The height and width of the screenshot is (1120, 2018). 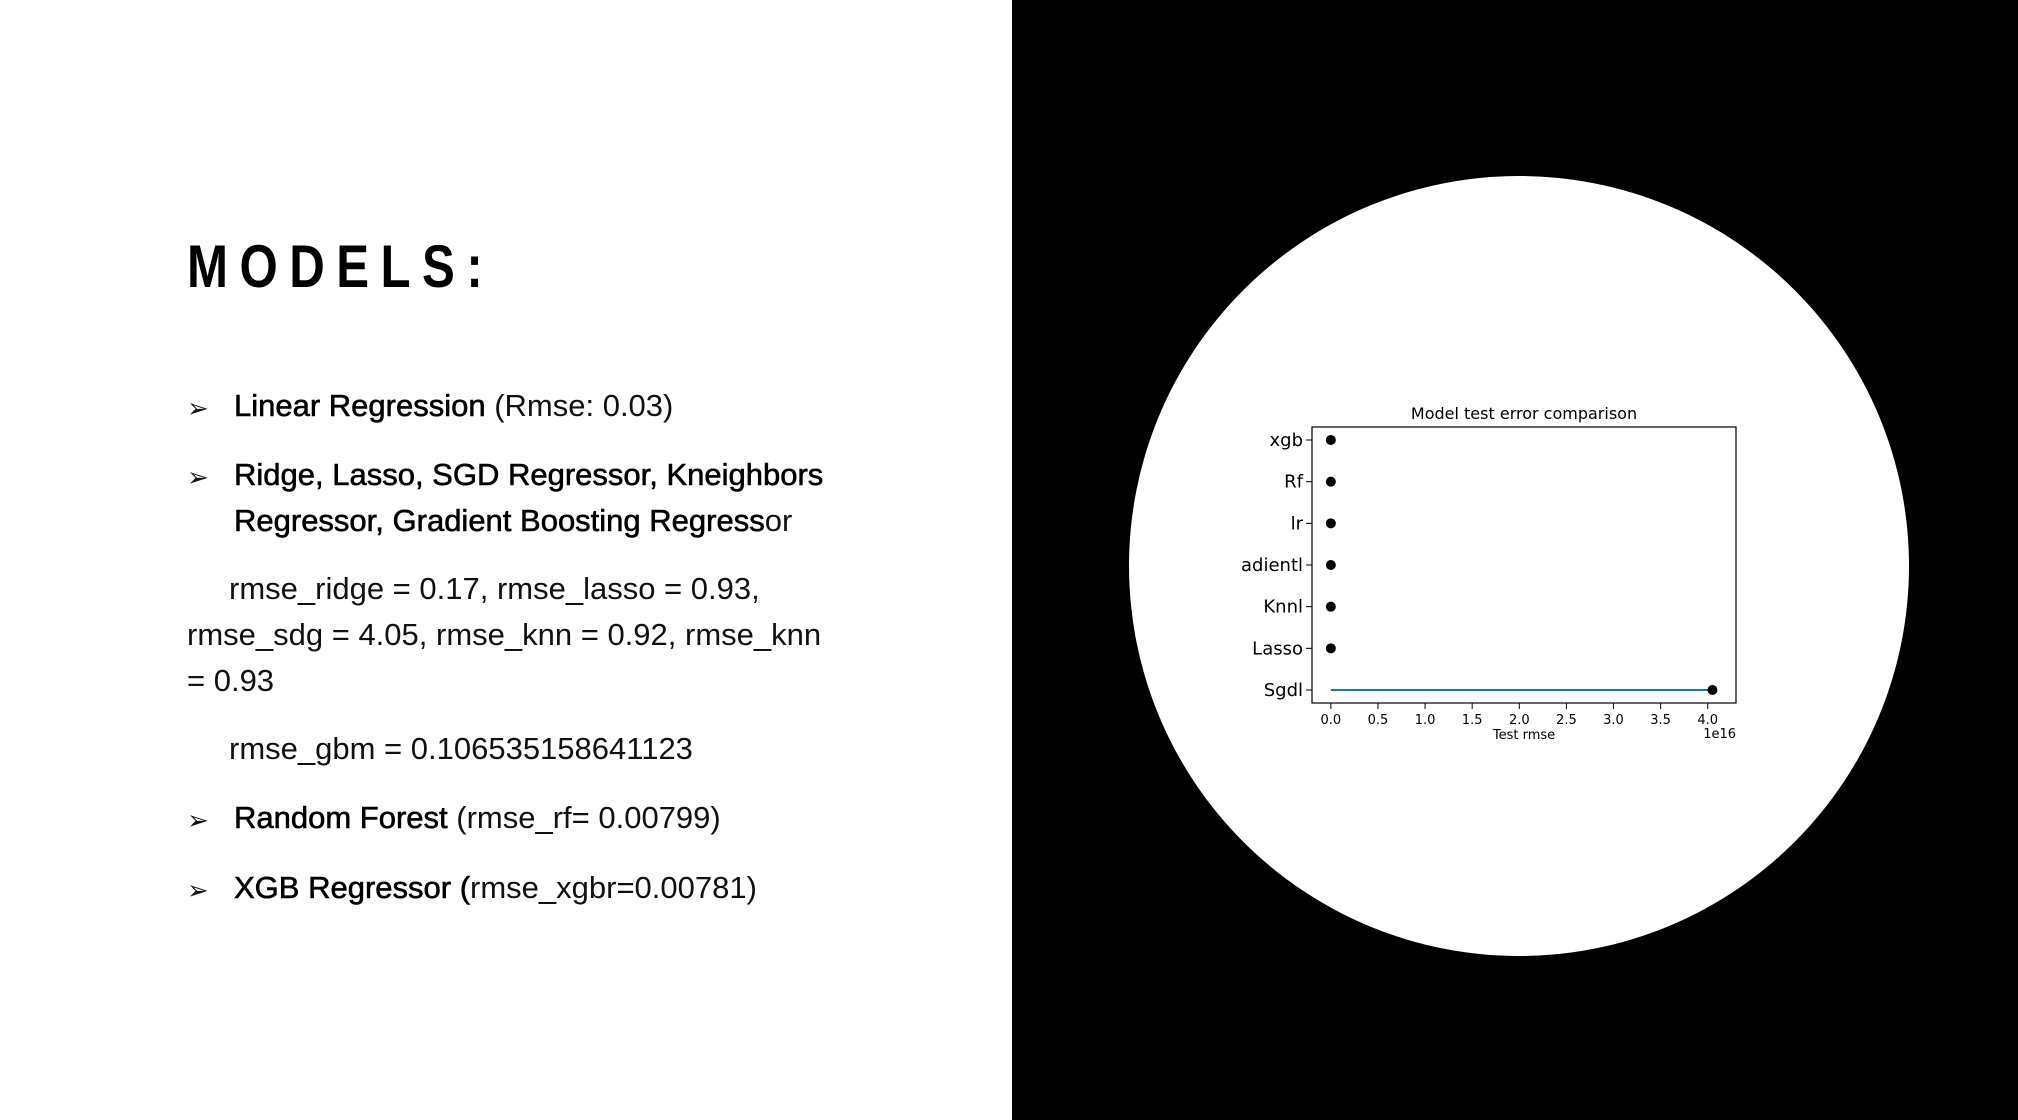 I want to click on rmse-gbm-line: rmse_gbm = 0.106535158641123, so click(x=461, y=748).